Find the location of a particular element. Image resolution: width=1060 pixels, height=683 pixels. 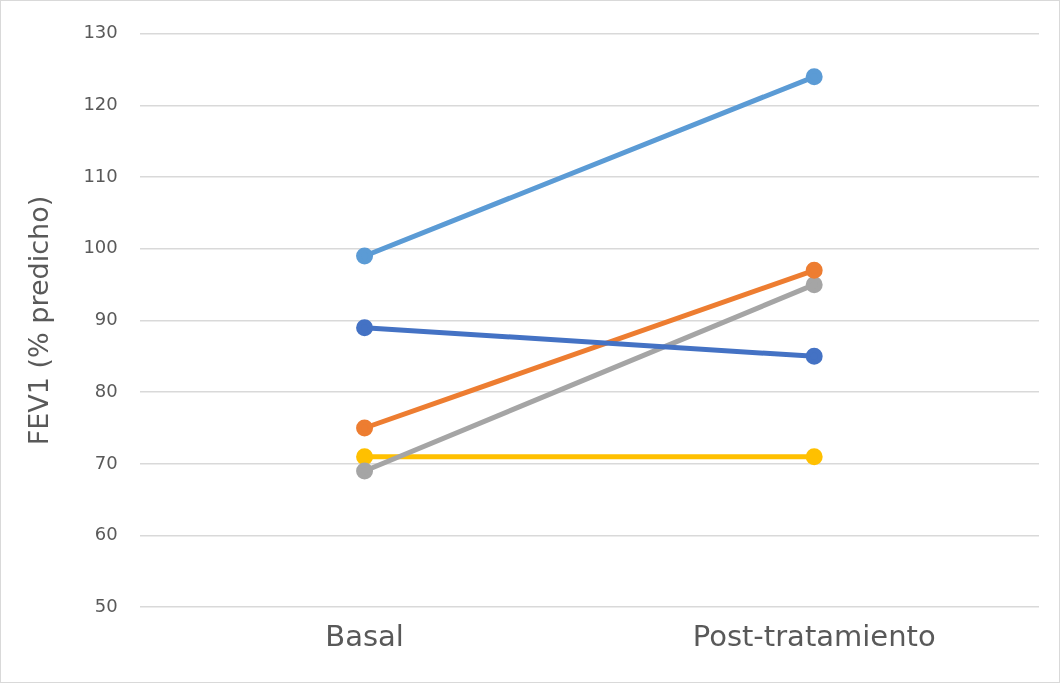

y-tick-label: 70 is located at coordinates (106, 462).